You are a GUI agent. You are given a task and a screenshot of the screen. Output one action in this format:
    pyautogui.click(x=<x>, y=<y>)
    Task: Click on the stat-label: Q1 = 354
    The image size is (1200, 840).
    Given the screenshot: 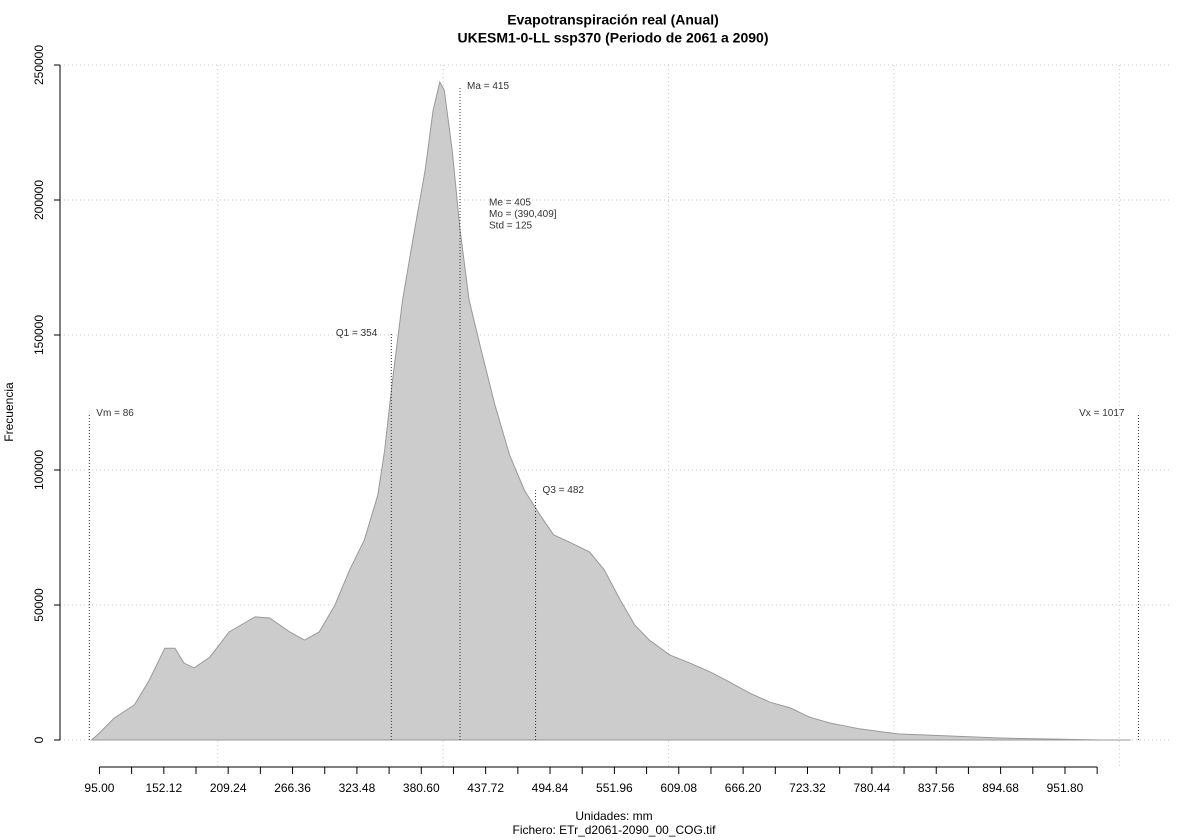 What is the action you would take?
    pyautogui.click(x=357, y=333)
    